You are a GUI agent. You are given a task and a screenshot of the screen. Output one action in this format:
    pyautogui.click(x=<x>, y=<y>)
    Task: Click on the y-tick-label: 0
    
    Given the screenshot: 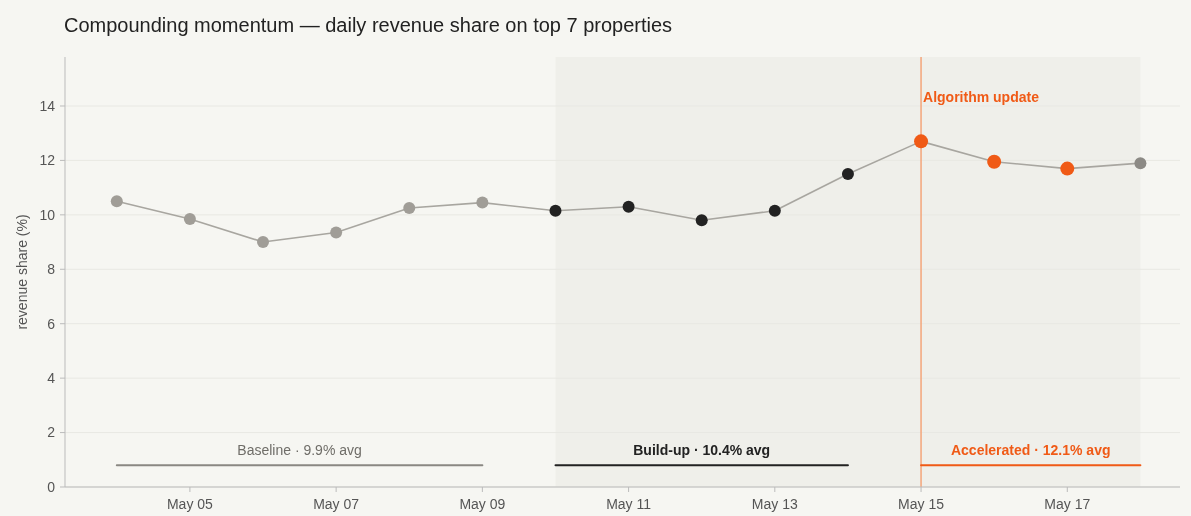 What is the action you would take?
    pyautogui.click(x=51, y=486)
    